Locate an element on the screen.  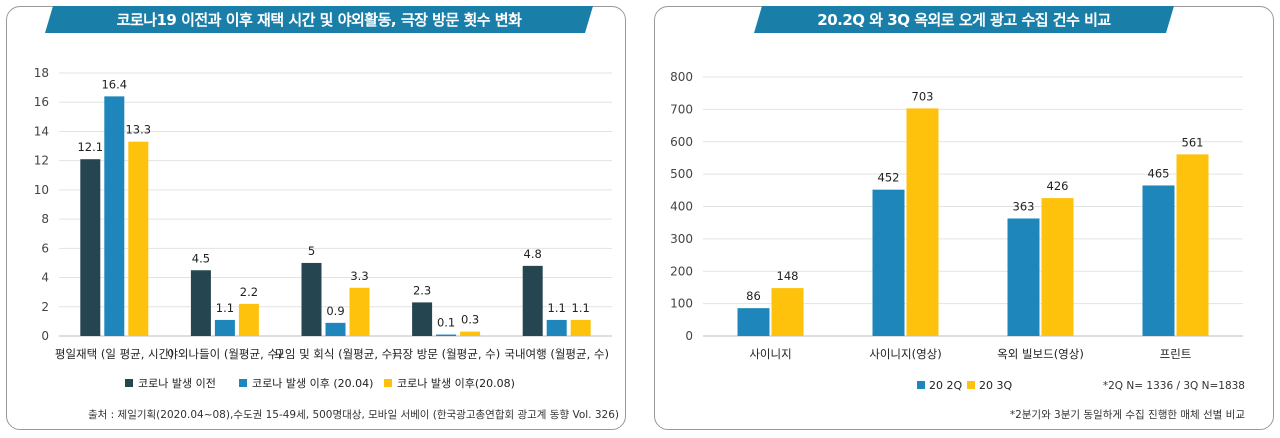
data-label: 2.3 is located at coordinates (422, 290).